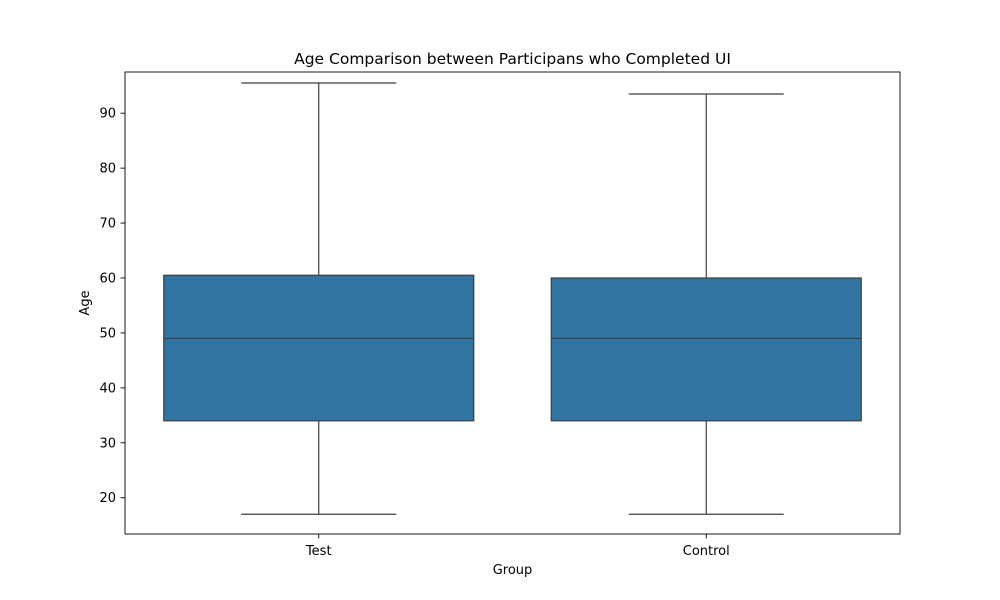 This screenshot has height=600, width=1000. Describe the element at coordinates (319, 348) in the screenshot. I see `iqr-box-test` at that location.